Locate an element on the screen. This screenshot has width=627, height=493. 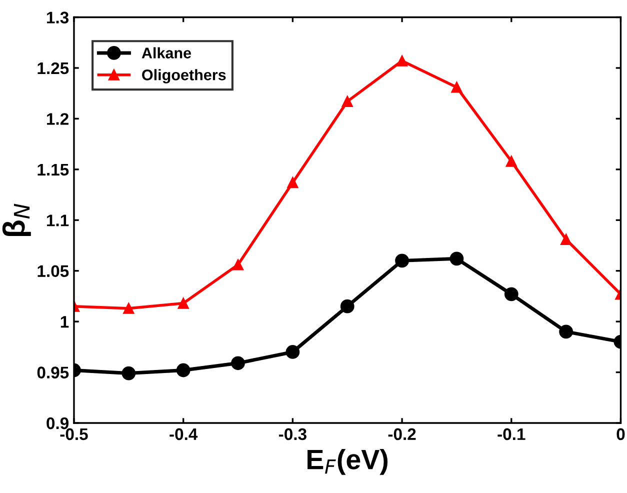
x-tick-label: -0.5 is located at coordinates (74, 434).